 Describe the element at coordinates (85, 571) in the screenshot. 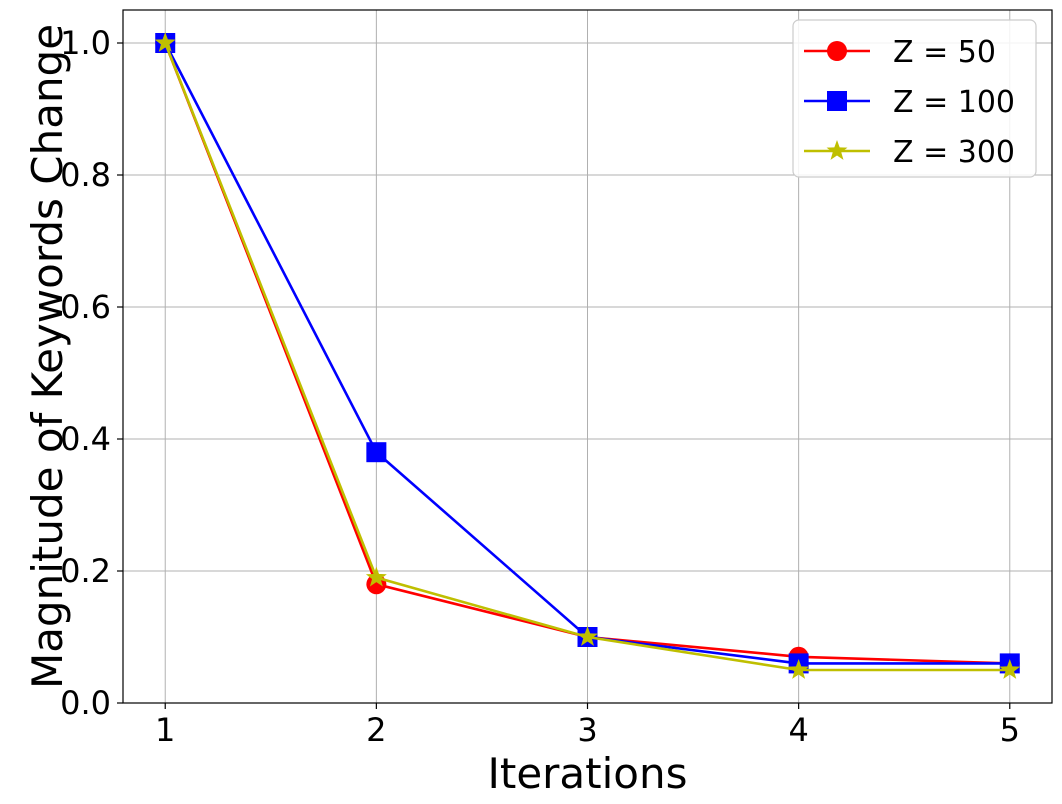

I see `y-tick-label: 0.2` at that location.